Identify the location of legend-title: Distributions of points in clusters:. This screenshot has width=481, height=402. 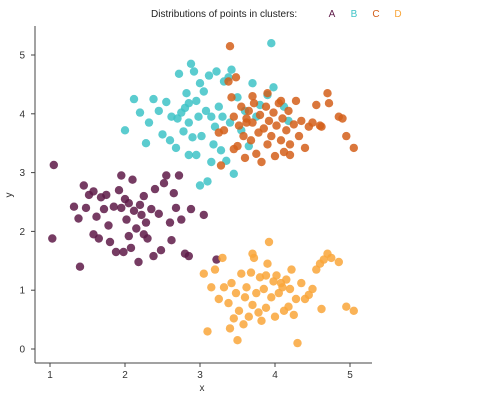
(224, 14).